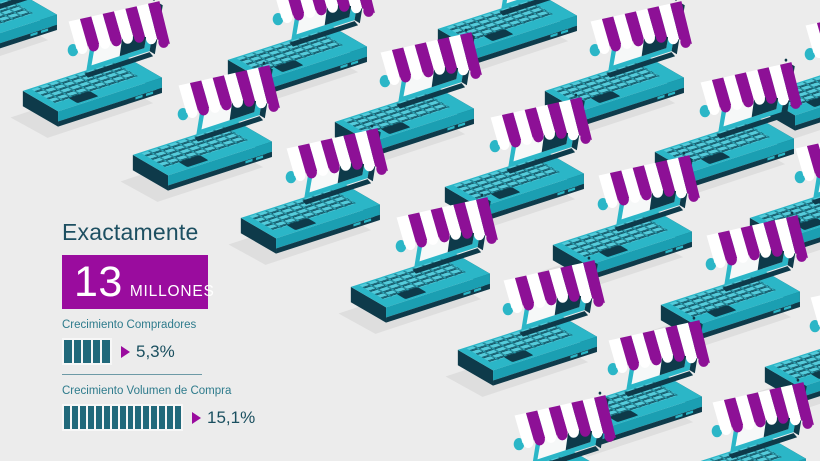 This screenshot has height=461, width=820. I want to click on headline-unit: MILLONES, so click(172, 291).